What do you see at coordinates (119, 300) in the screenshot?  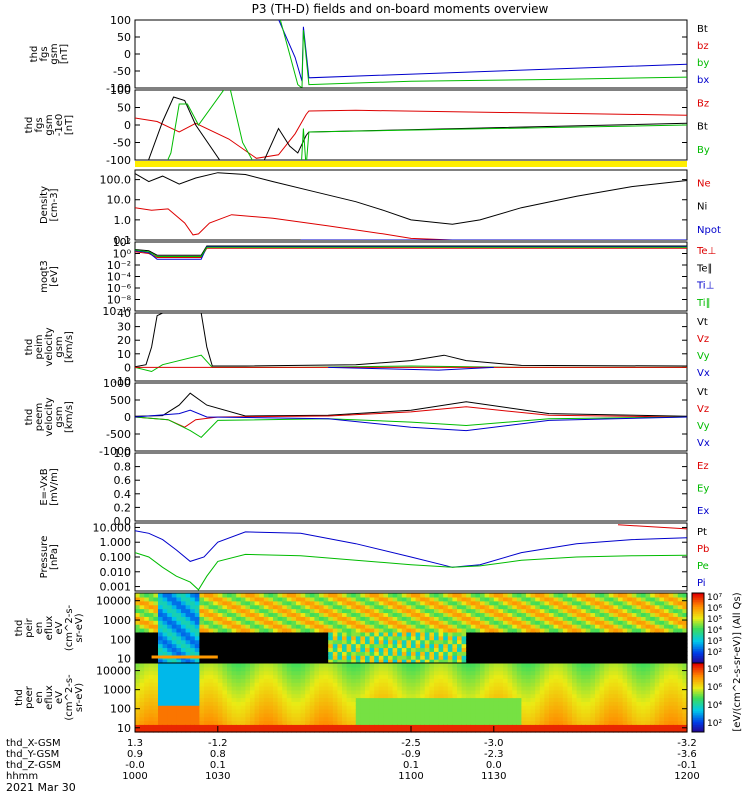 I see `y-tick-label: 10⁻⁸` at bounding box center [119, 300].